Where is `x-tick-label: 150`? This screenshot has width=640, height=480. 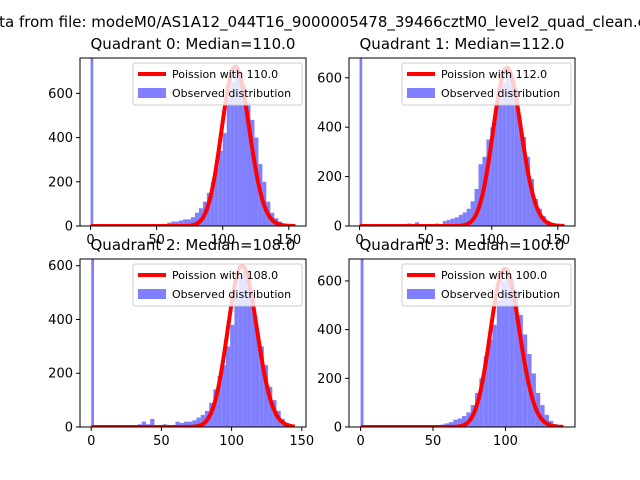 x-tick-label: 150 is located at coordinates (288, 240).